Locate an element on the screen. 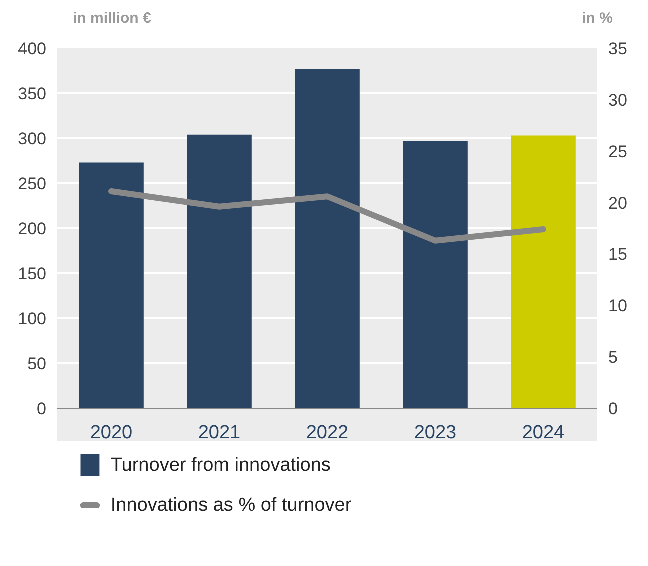  x-tick-label: 2024 is located at coordinates (544, 433).